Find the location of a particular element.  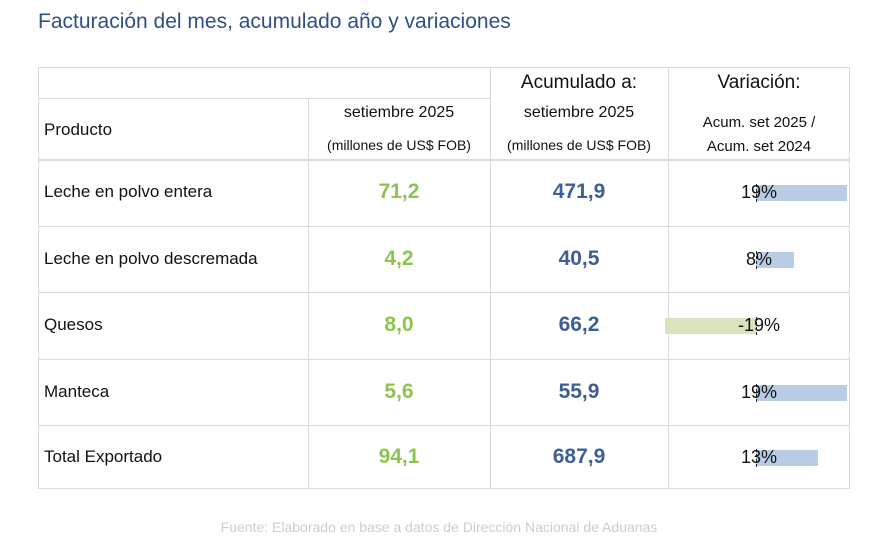

header-var-line1: Acum. set 2025 / is located at coordinates (759, 122).